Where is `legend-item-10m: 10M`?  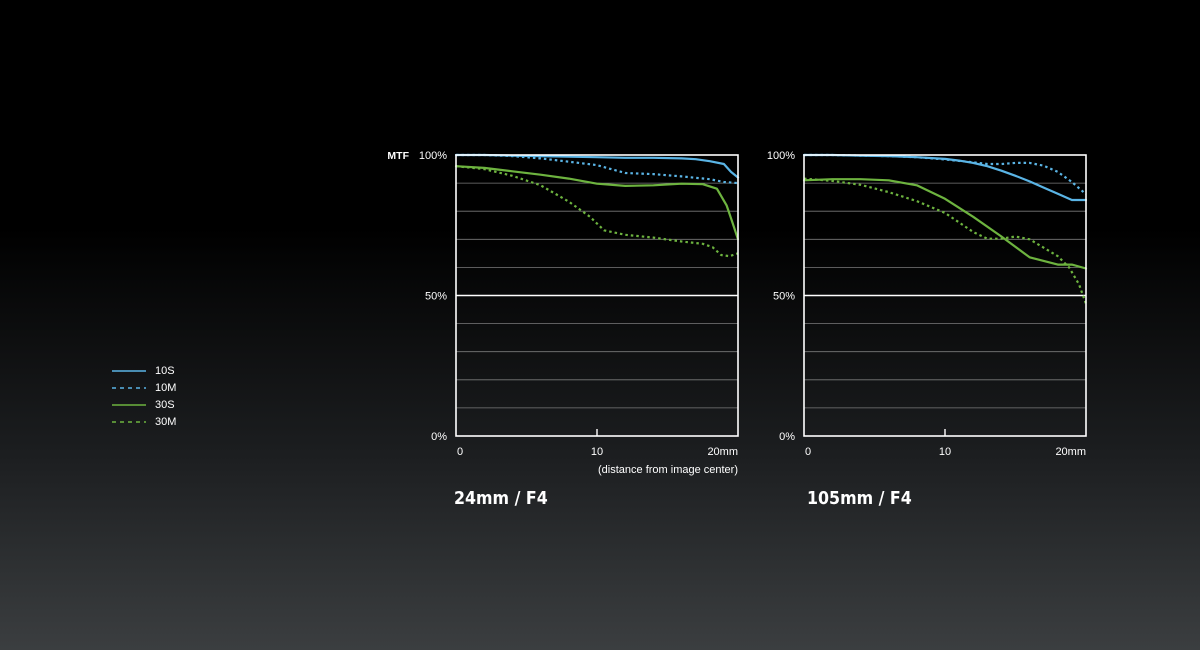 legend-item-10m: 10M is located at coordinates (144, 387).